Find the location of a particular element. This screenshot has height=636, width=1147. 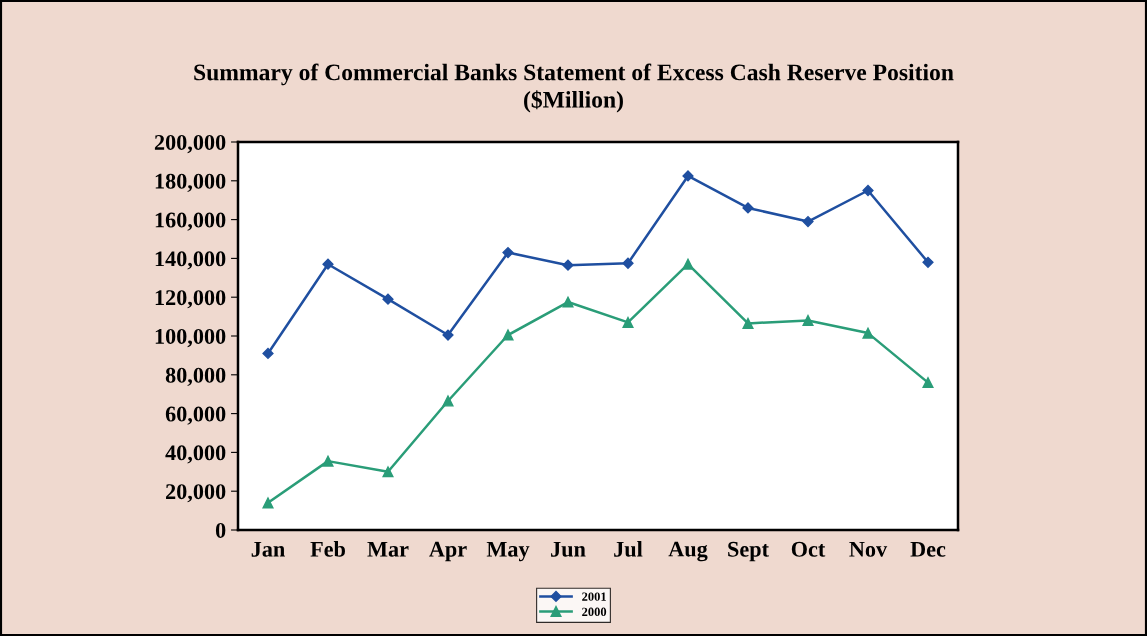

y-tick-label: 200,000 is located at coordinates (190, 144).